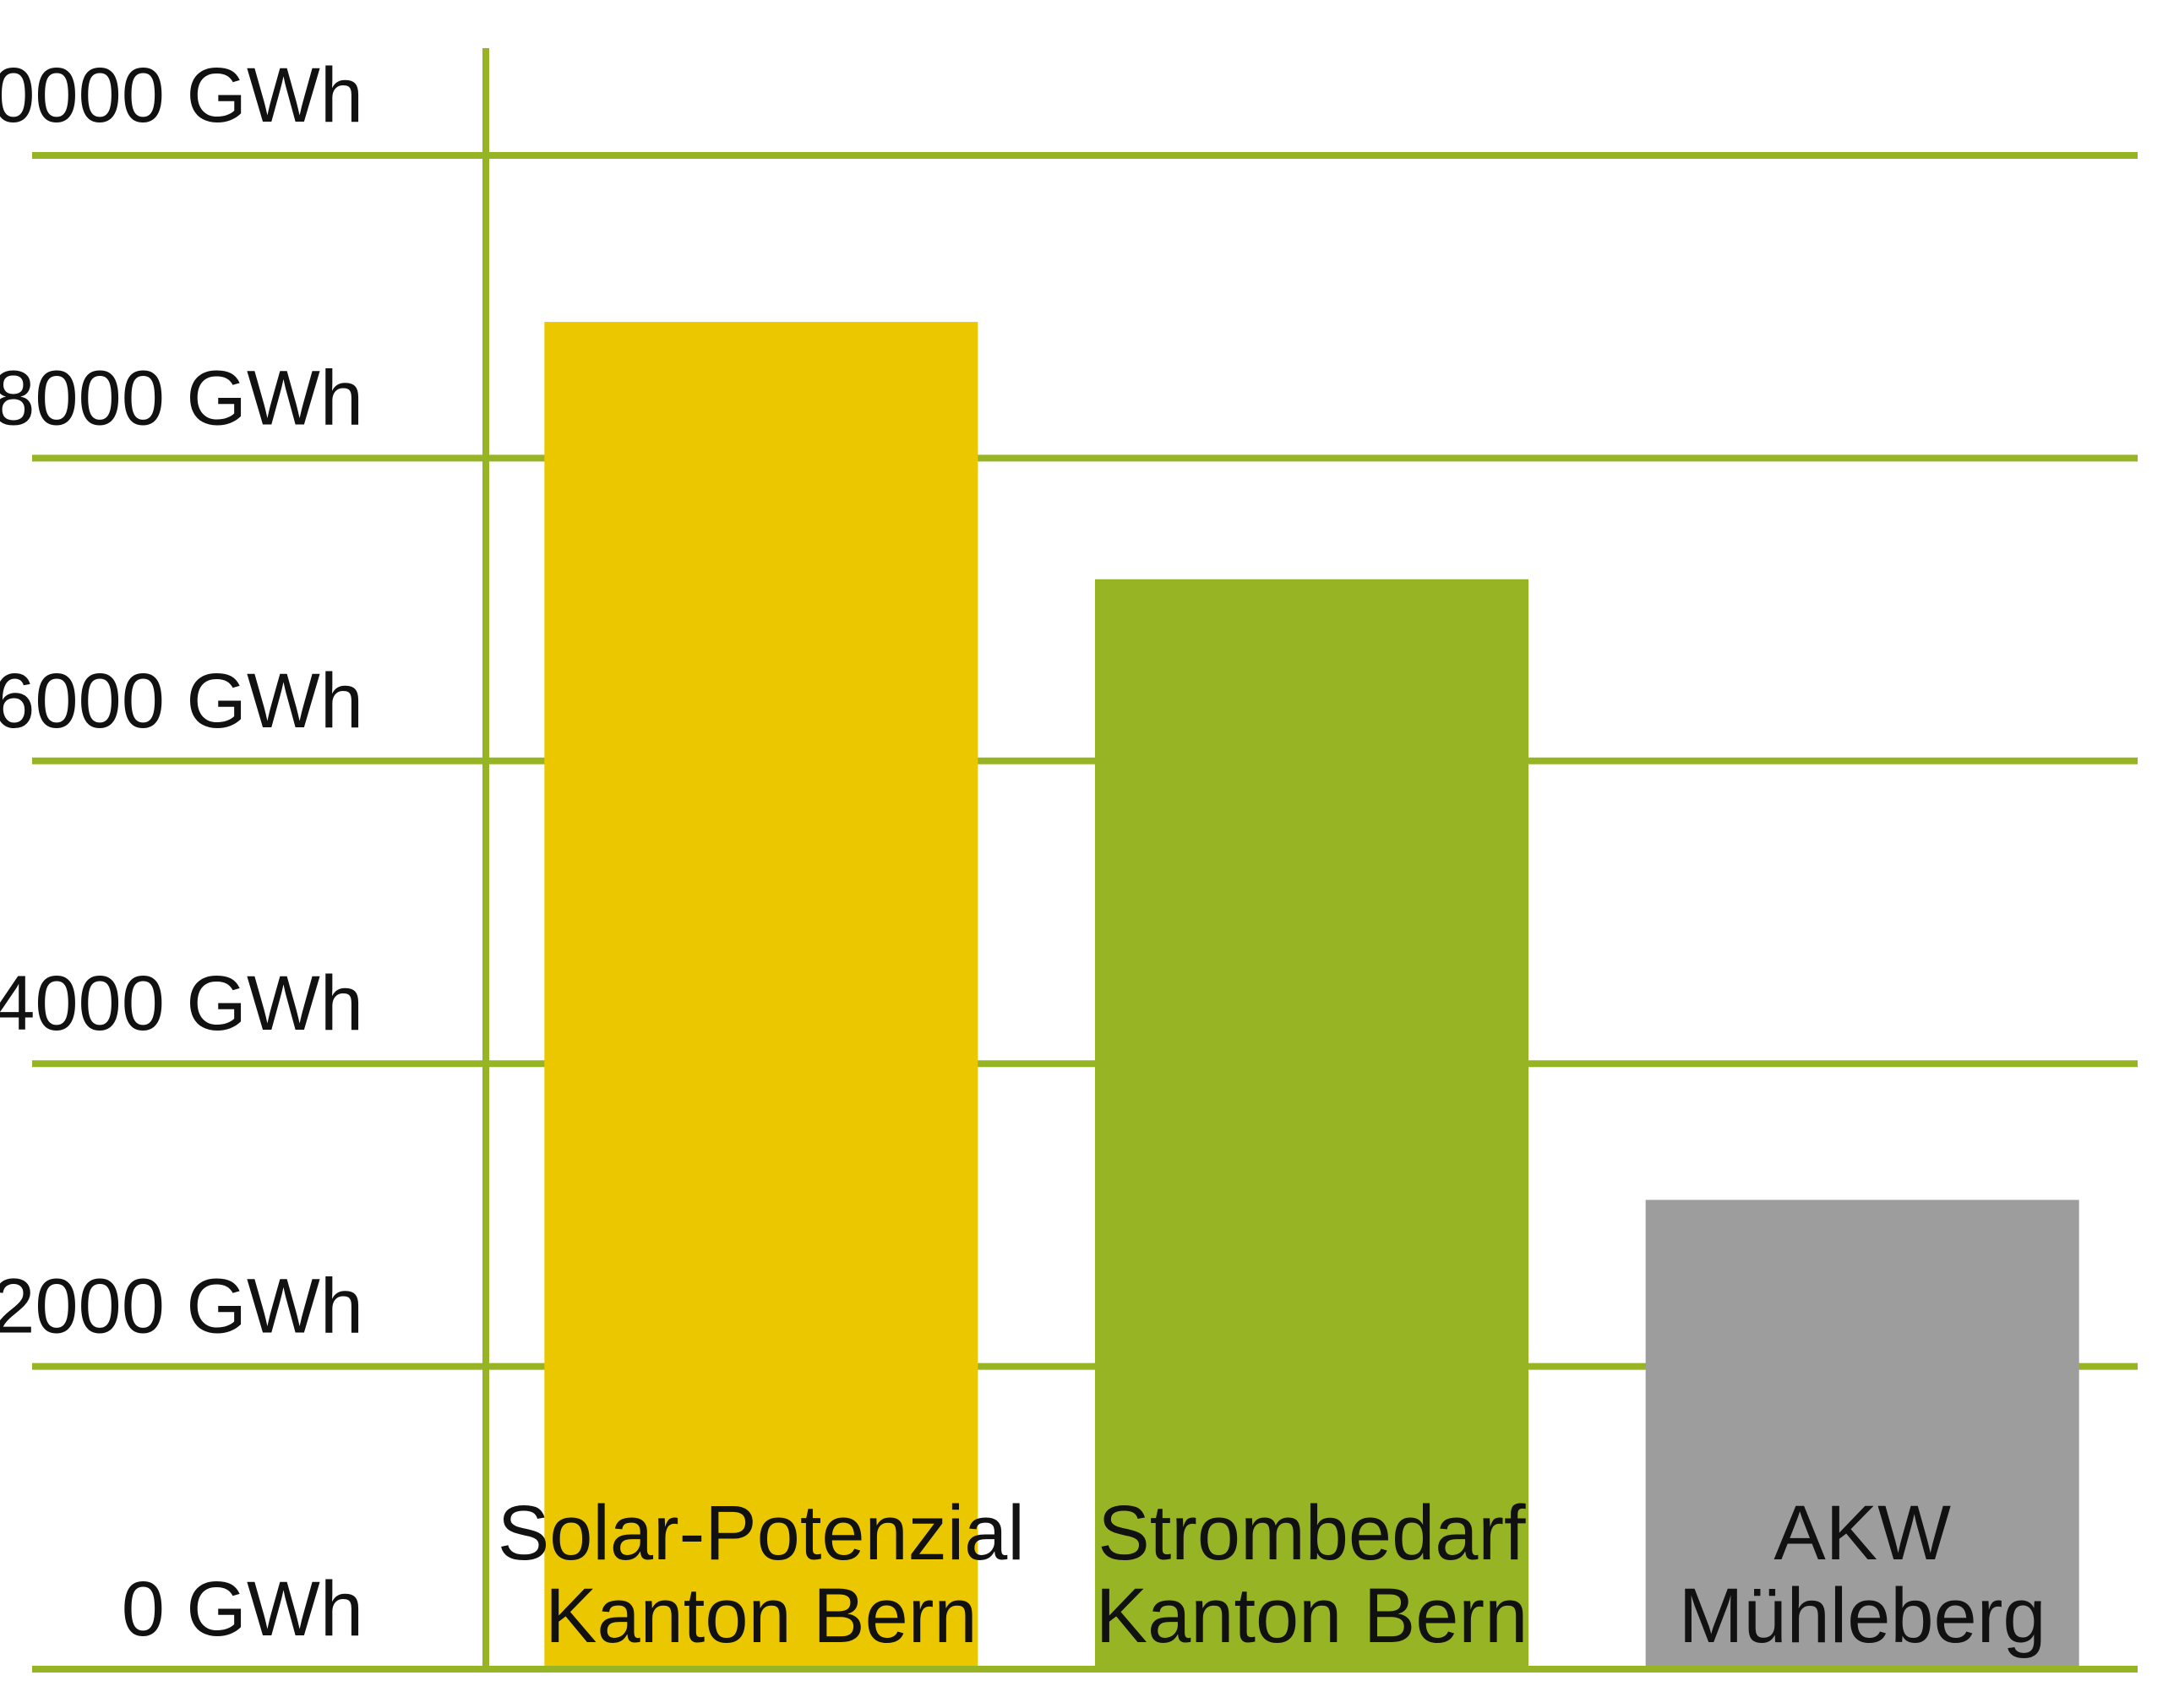 The image size is (2163, 1708). What do you see at coordinates (1312, 1533) in the screenshot?
I see `category-label-line: Strombedarf` at bounding box center [1312, 1533].